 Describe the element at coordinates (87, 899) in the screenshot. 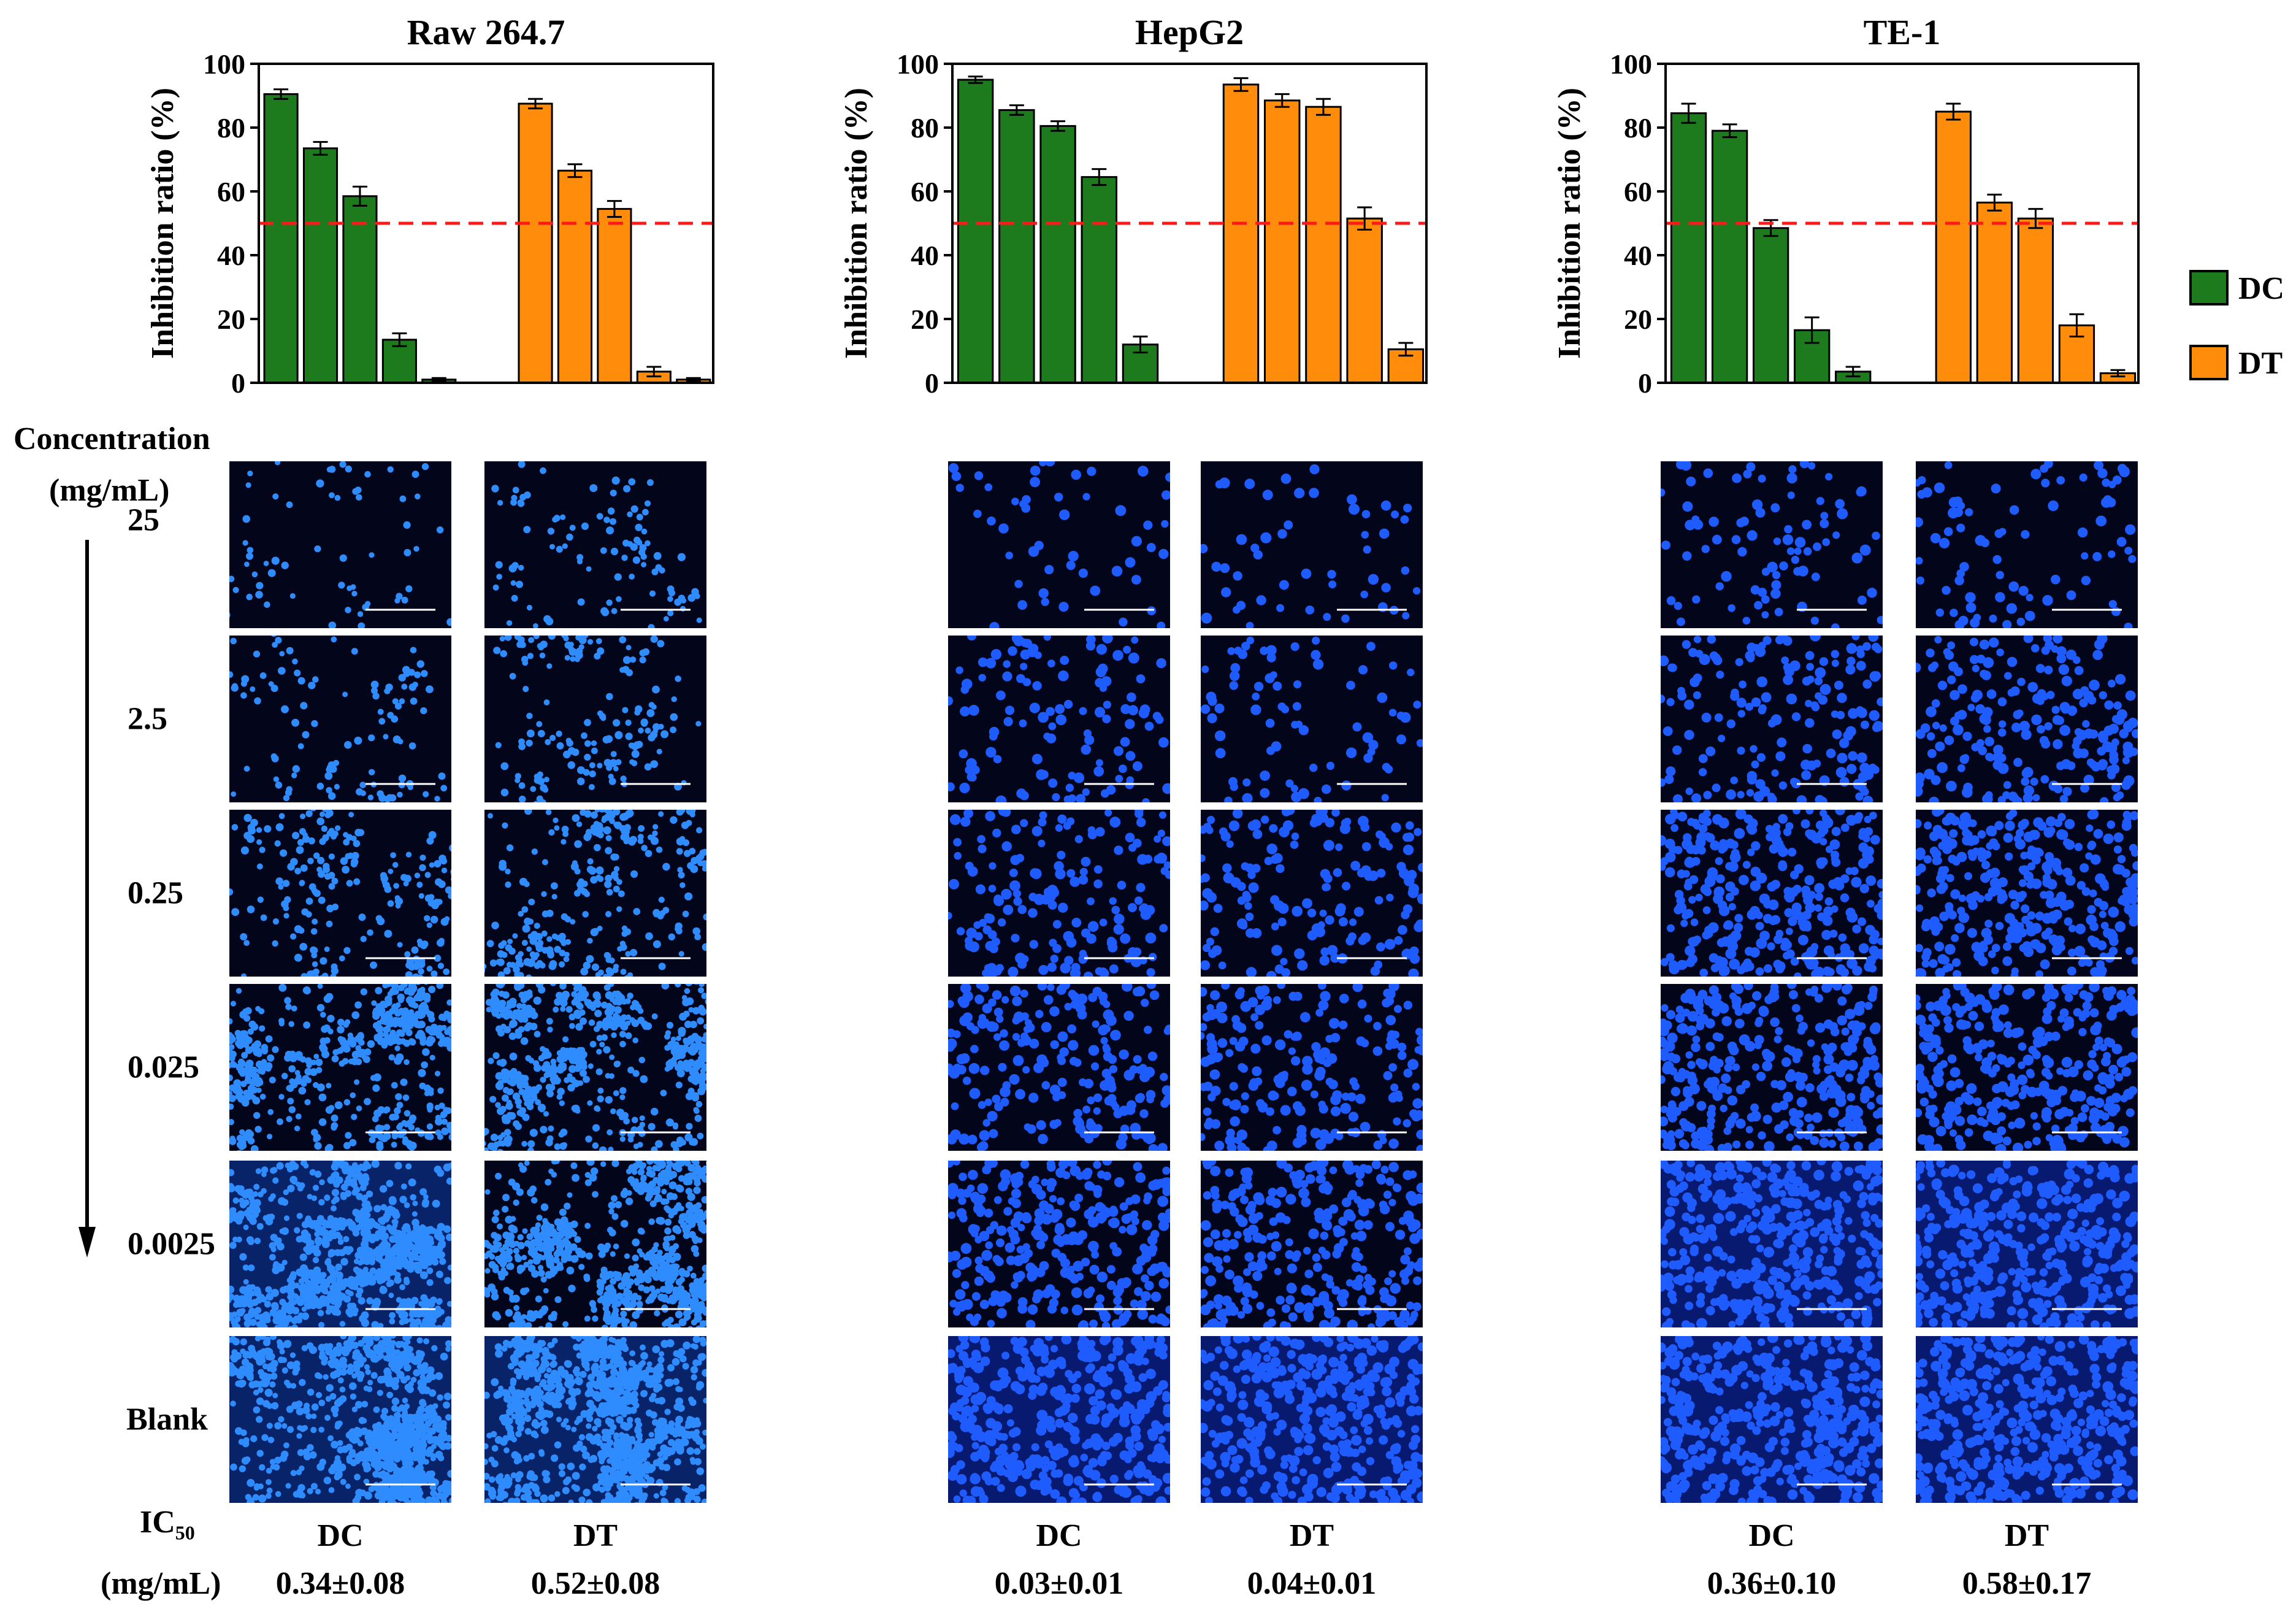

I see `concentration-arrow` at that location.